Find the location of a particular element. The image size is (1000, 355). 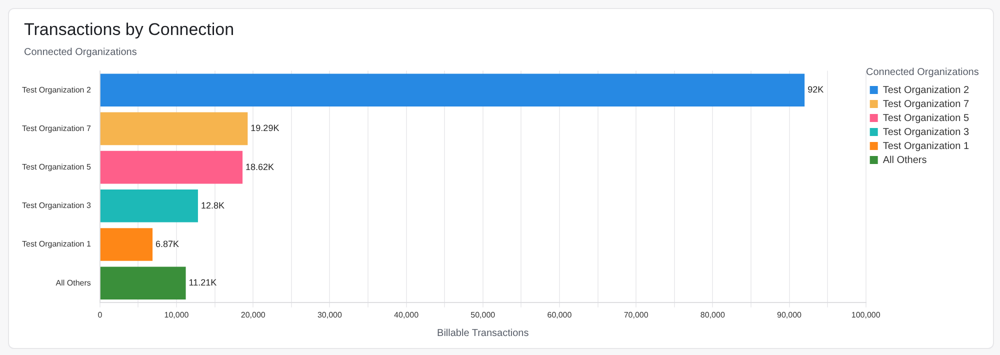

x-tick-label: 60,000 is located at coordinates (559, 315).